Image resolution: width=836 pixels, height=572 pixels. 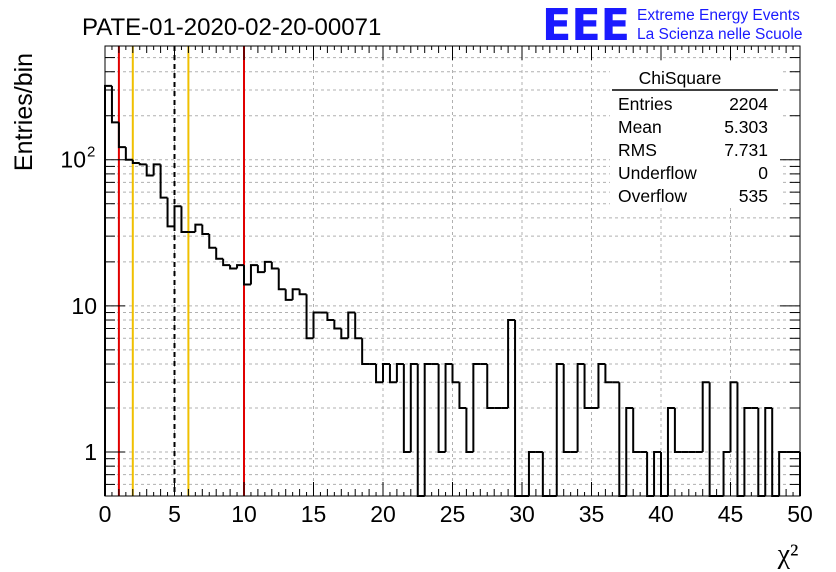 What do you see at coordinates (753, 196) in the screenshot?
I see `stats-overflow-value: 535` at bounding box center [753, 196].